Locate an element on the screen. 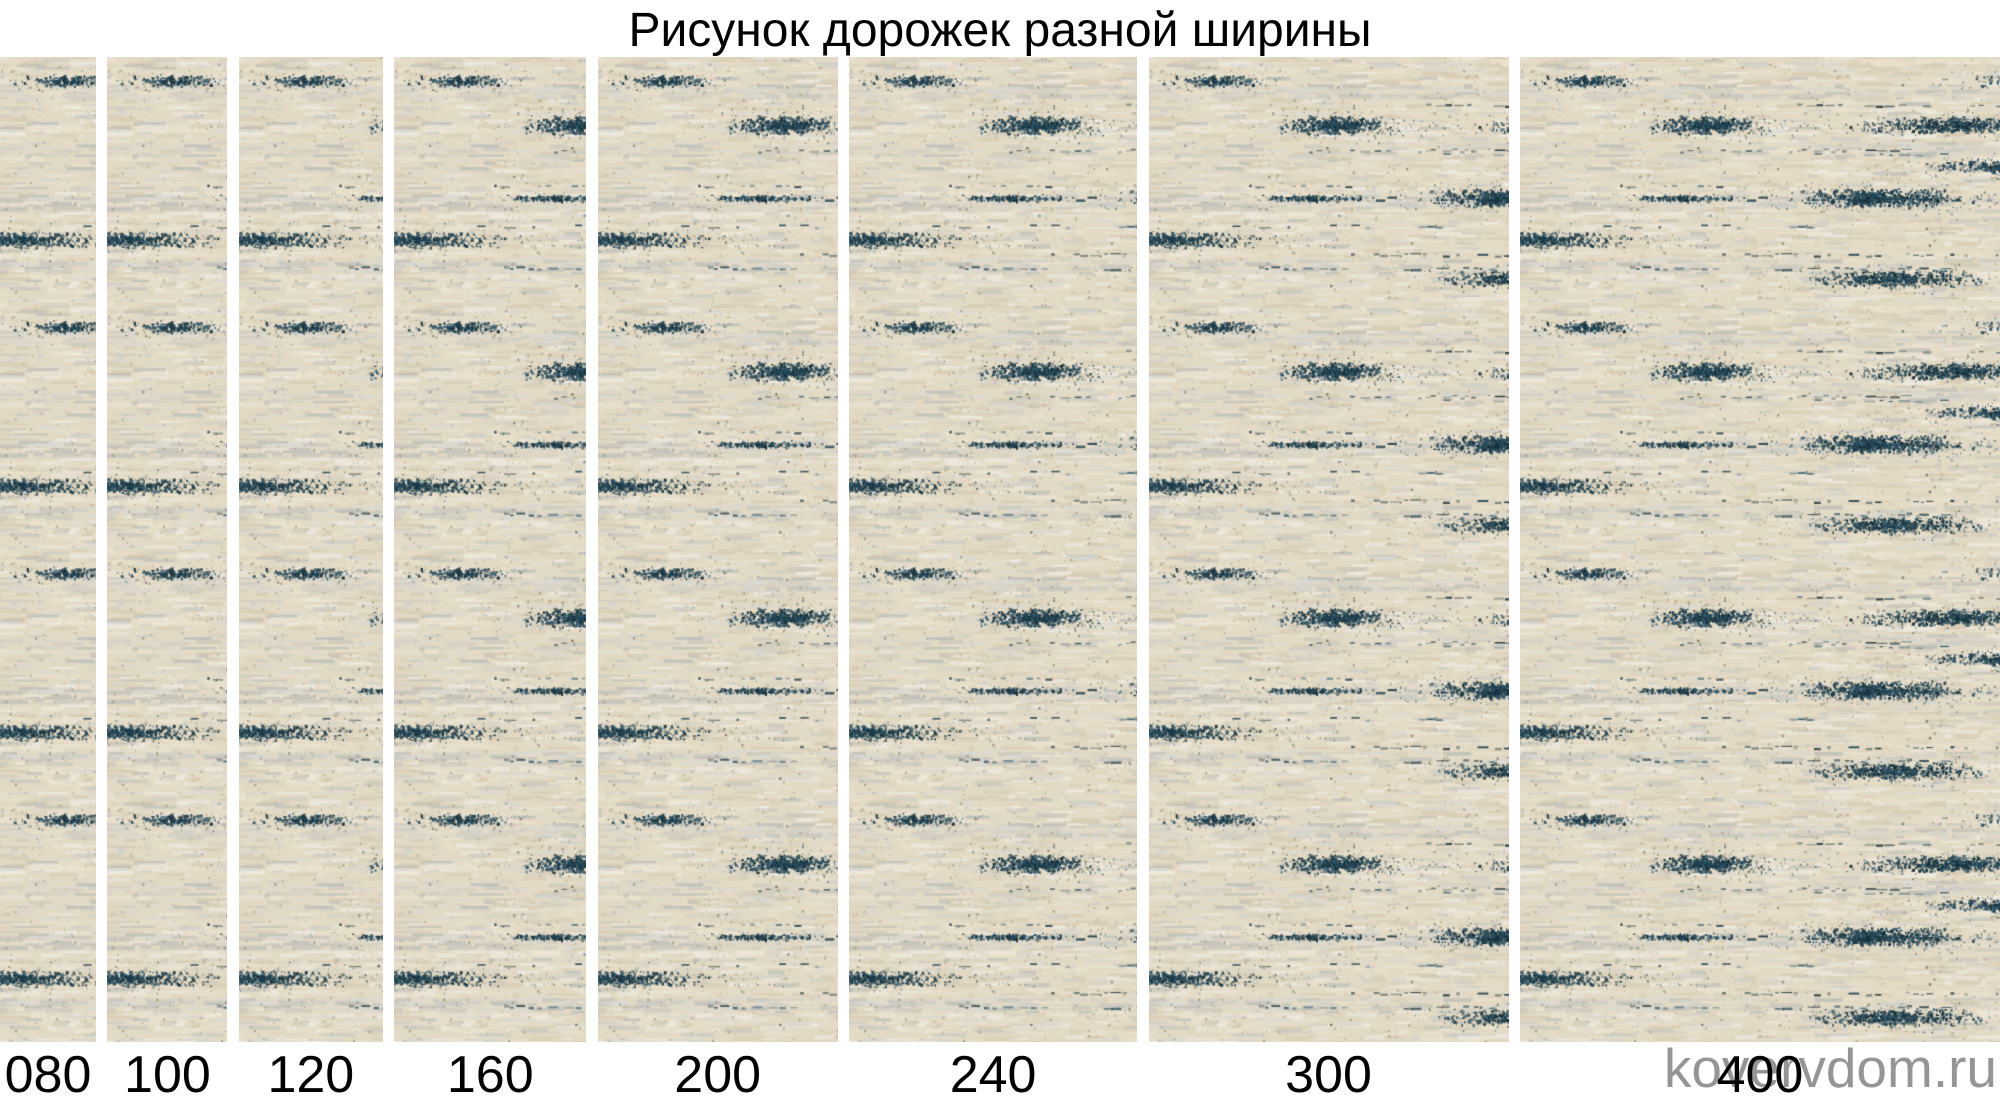 This screenshot has height=1107, width=2000. strip-width-label-080: 080 is located at coordinates (48, 1074).